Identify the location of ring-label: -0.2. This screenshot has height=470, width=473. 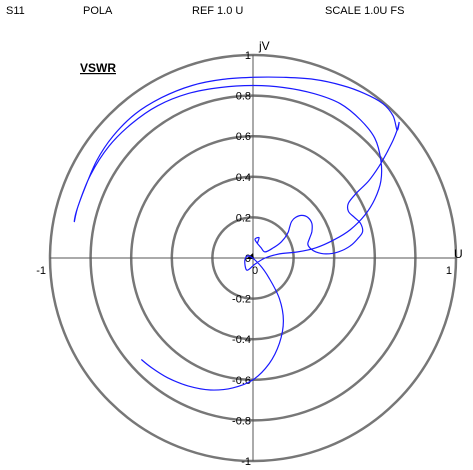
(241, 300).